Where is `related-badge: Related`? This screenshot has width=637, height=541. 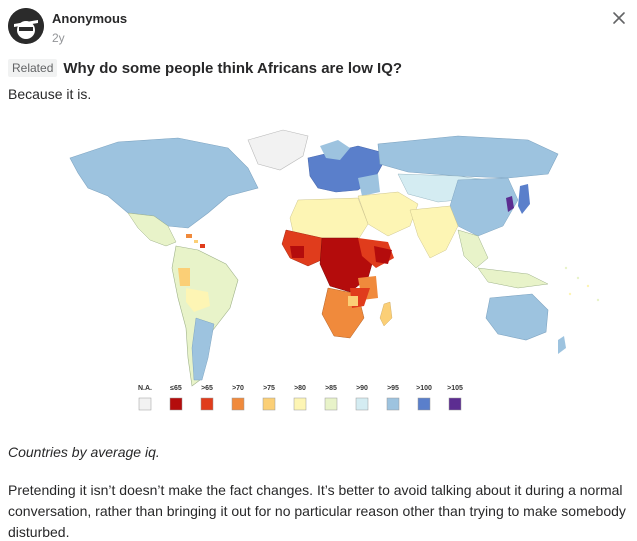 related-badge: Related is located at coordinates (33, 68).